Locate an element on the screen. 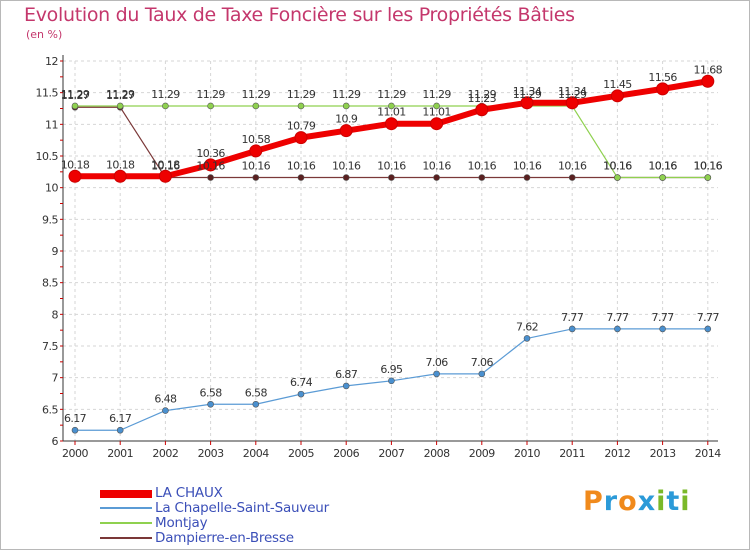 This screenshot has height=550, width=750. data-label: 11.68 is located at coordinates (708, 69).